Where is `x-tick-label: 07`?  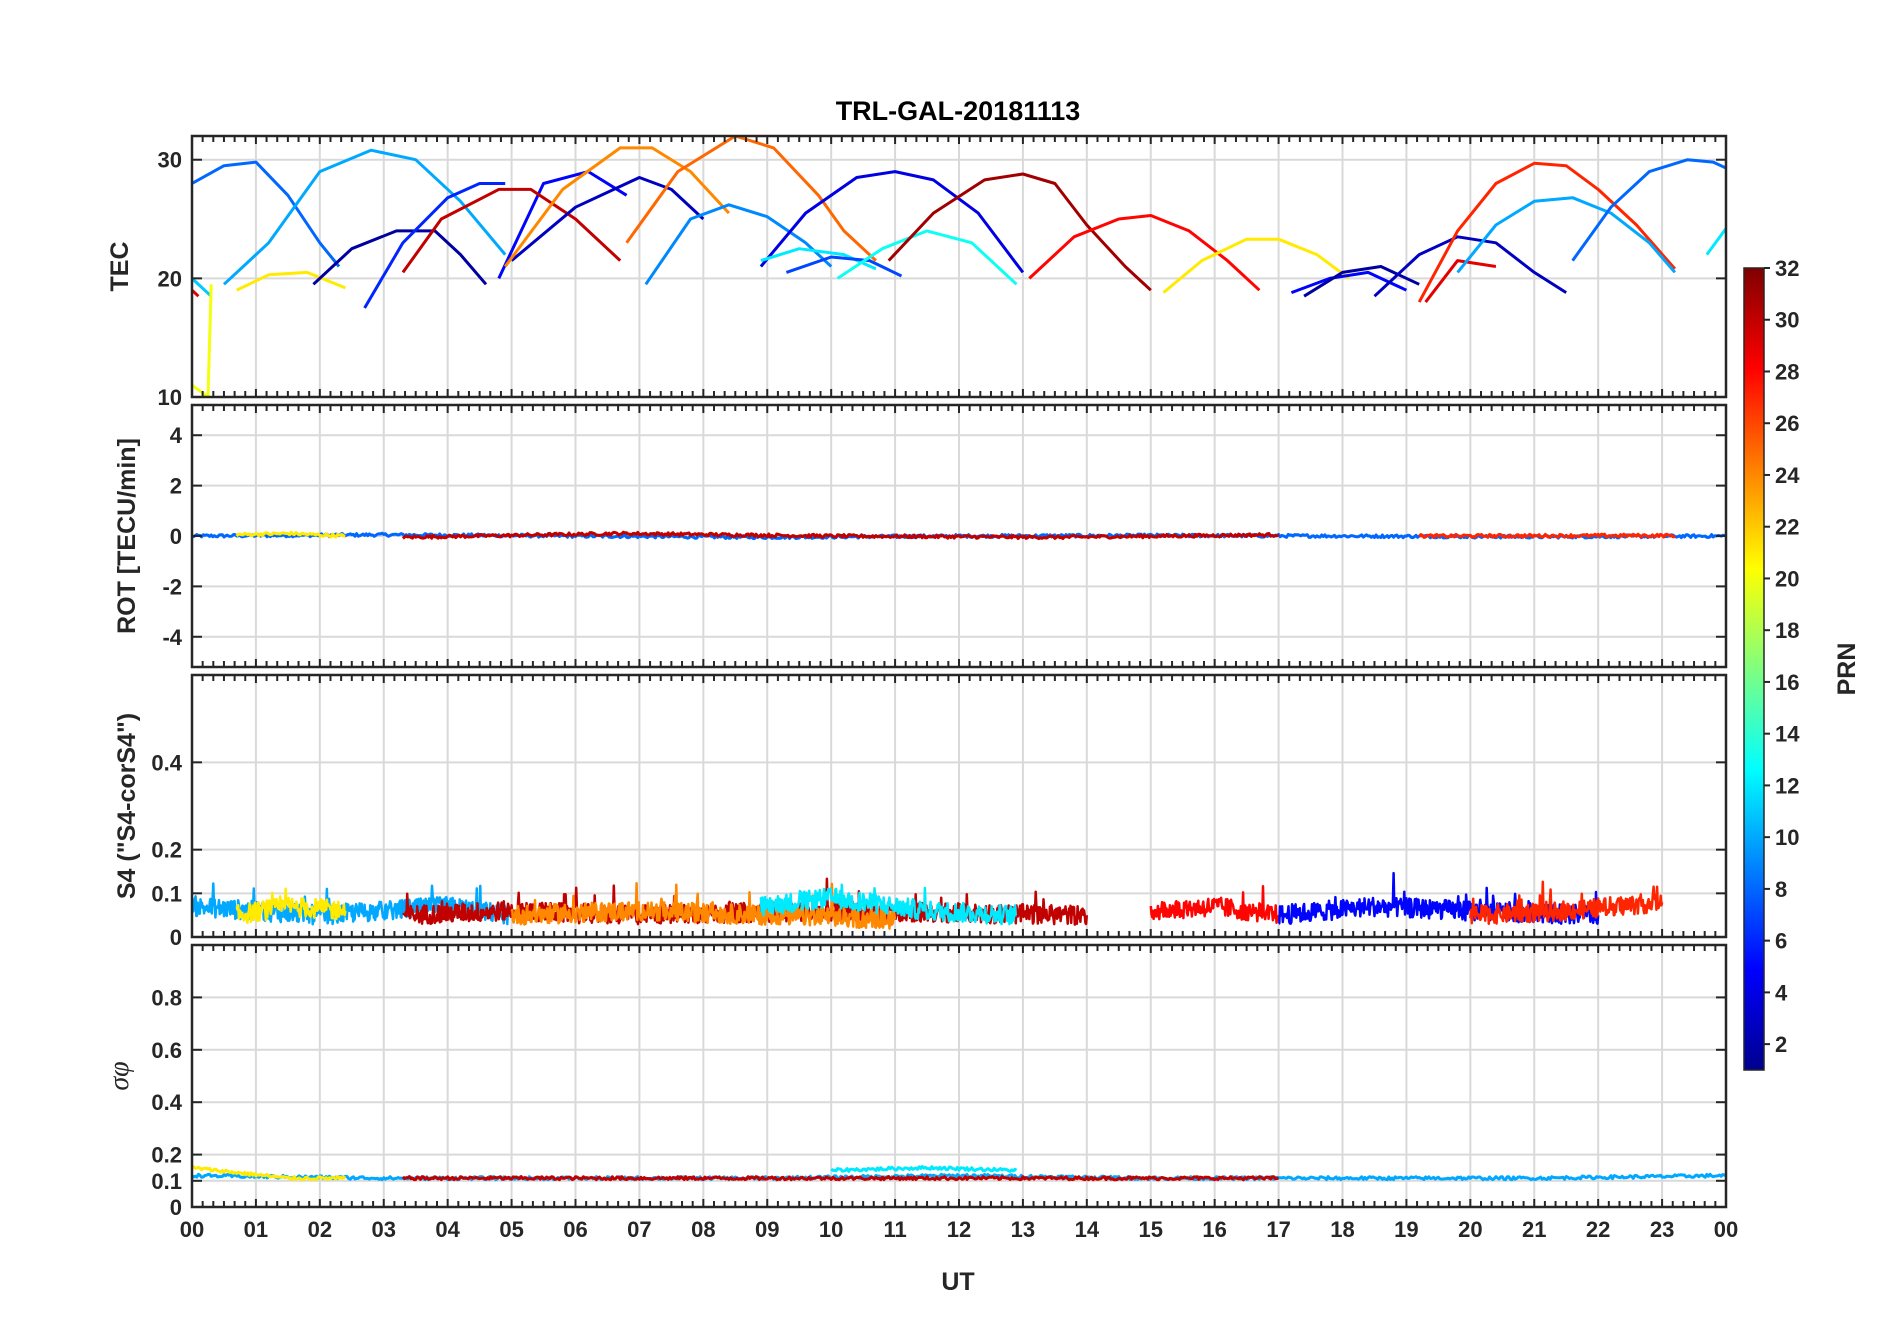
x-tick-label: 07 is located at coordinates (639, 1229).